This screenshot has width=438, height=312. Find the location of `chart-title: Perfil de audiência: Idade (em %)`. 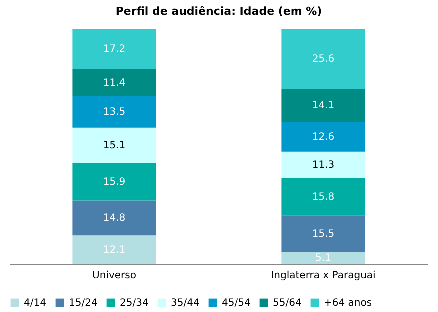

chart-title: Perfil de audiência: Idade (em %) is located at coordinates (219, 11).